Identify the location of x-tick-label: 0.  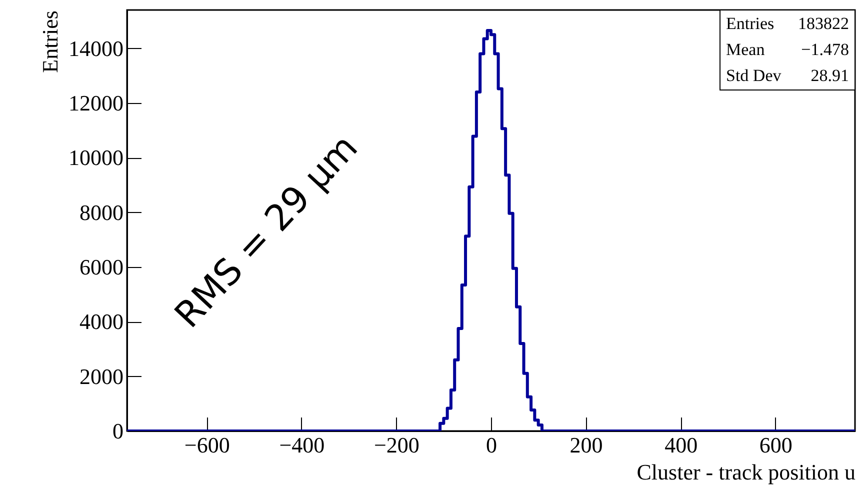
(491, 445).